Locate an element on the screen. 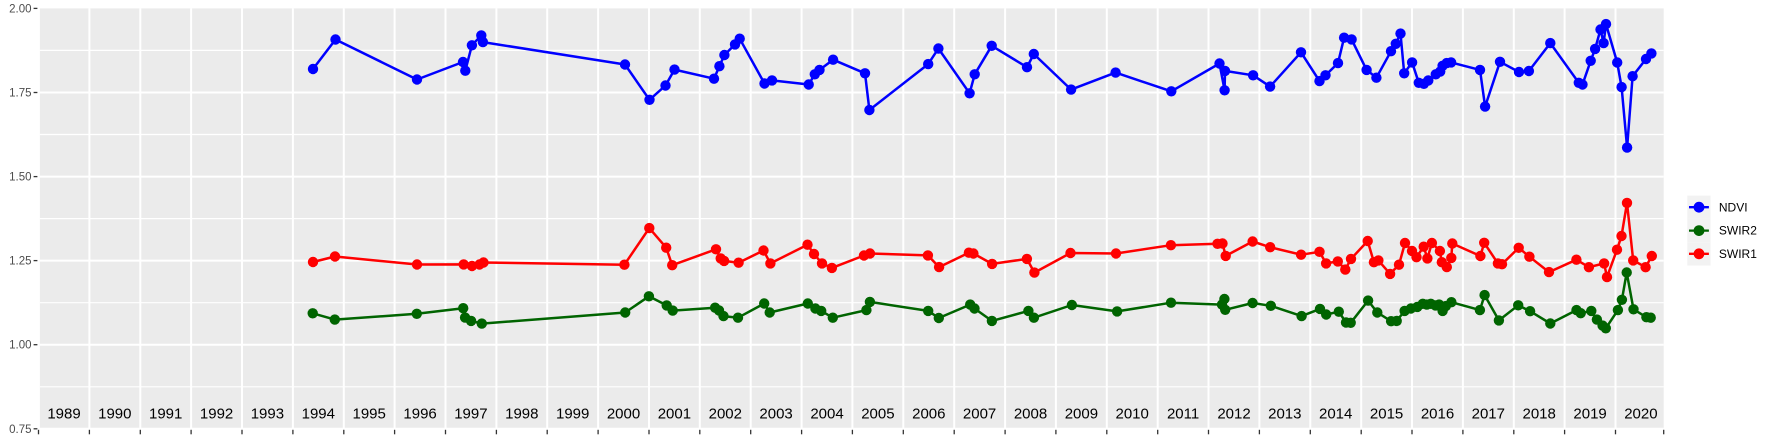  svg-text: 2012 is located at coordinates (1233, 414).